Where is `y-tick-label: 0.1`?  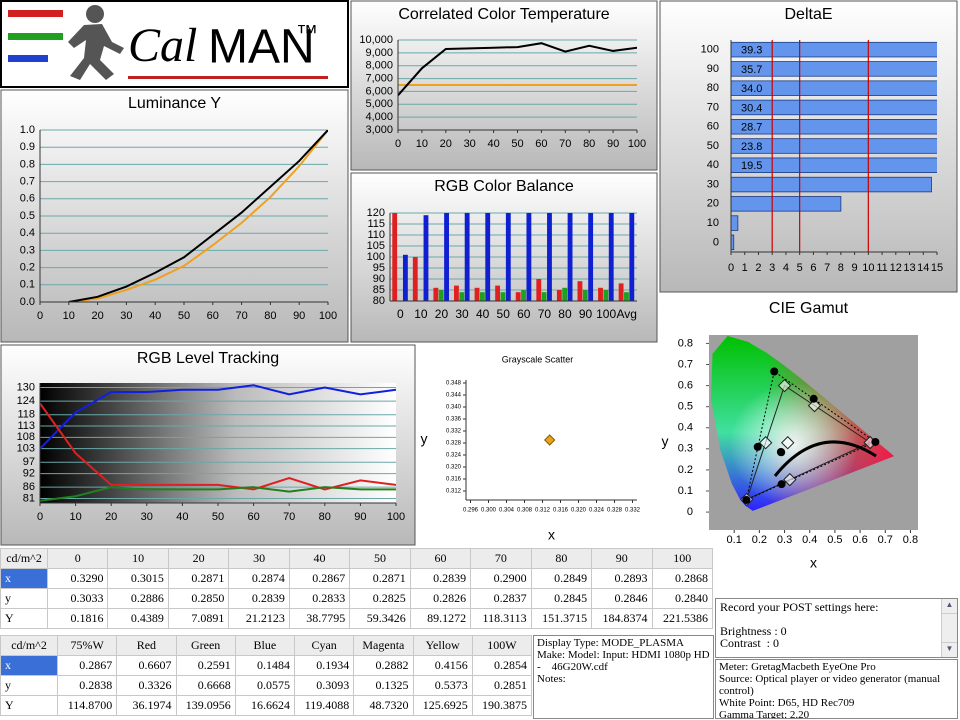
y-tick-label: 0.1 is located at coordinates (685, 491).